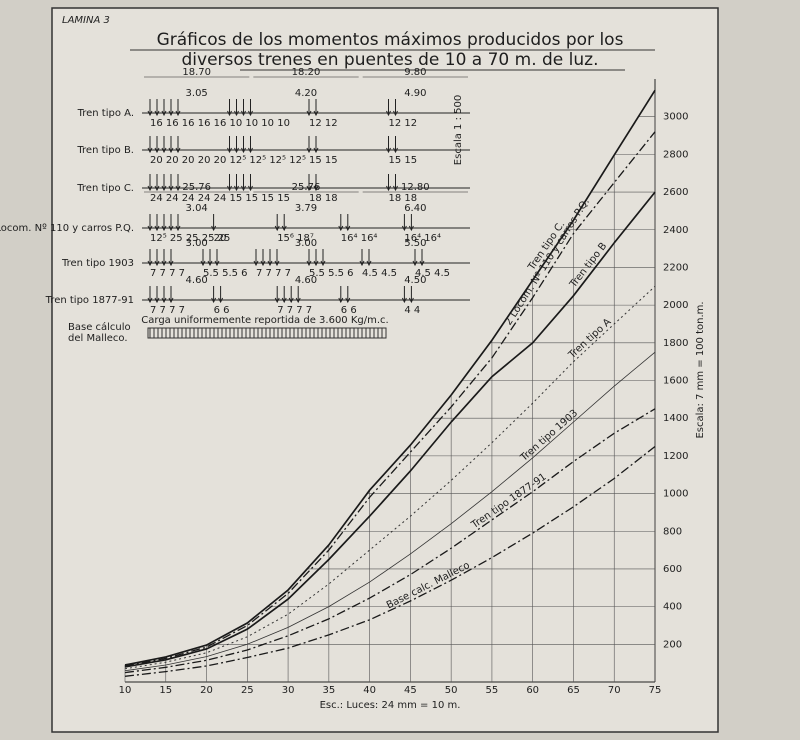 The image size is (800, 740). What do you see at coordinates (573, 690) in the screenshot?
I see `x-tick-label: 65` at bounding box center [573, 690].